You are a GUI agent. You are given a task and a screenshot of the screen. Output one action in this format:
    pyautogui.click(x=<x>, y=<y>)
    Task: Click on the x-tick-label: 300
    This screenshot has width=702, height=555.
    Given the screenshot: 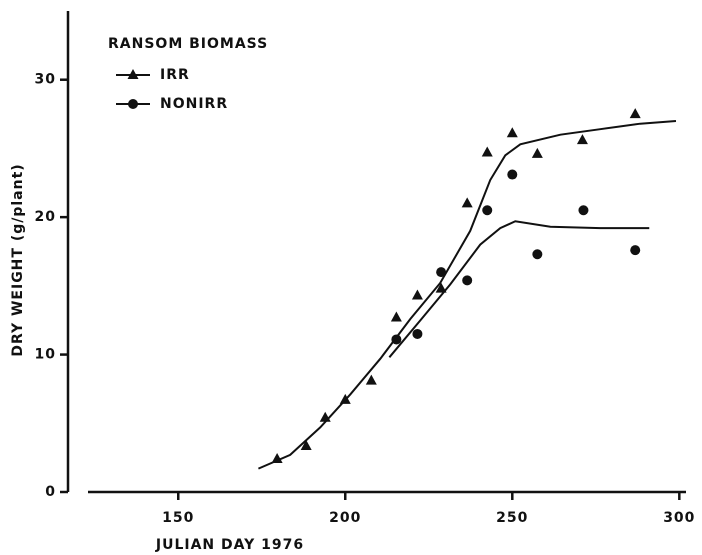 What is the action you would take?
    pyautogui.click(x=679, y=518)
    